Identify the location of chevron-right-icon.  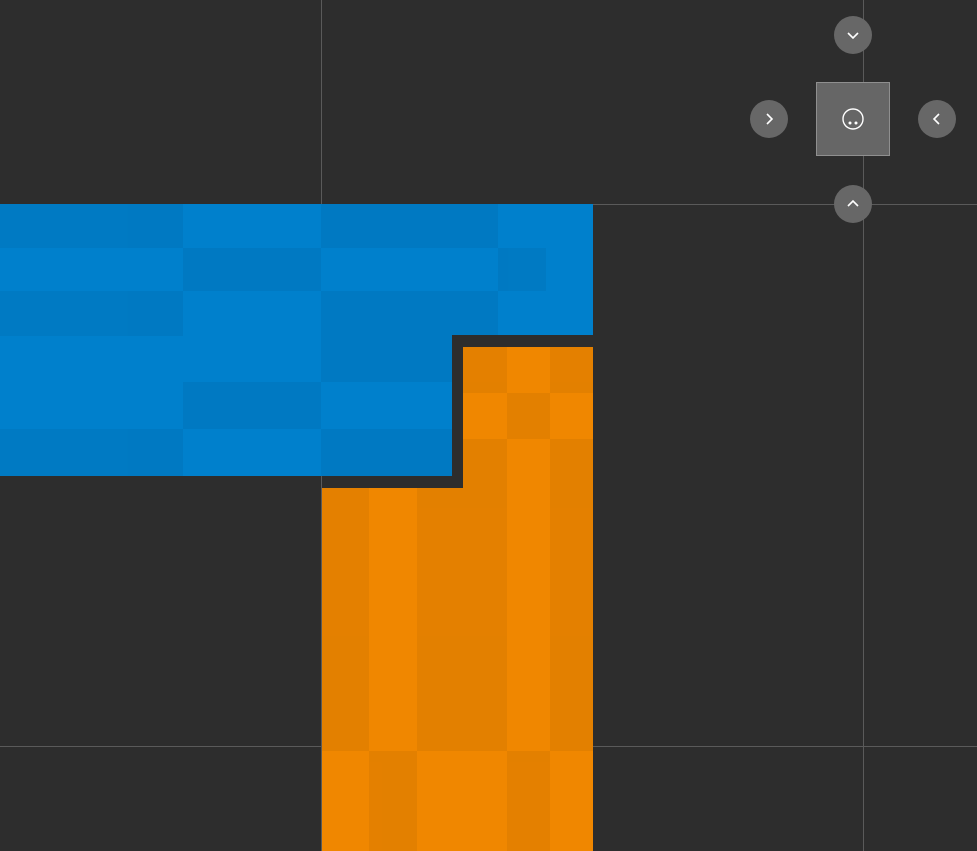
(770, 119).